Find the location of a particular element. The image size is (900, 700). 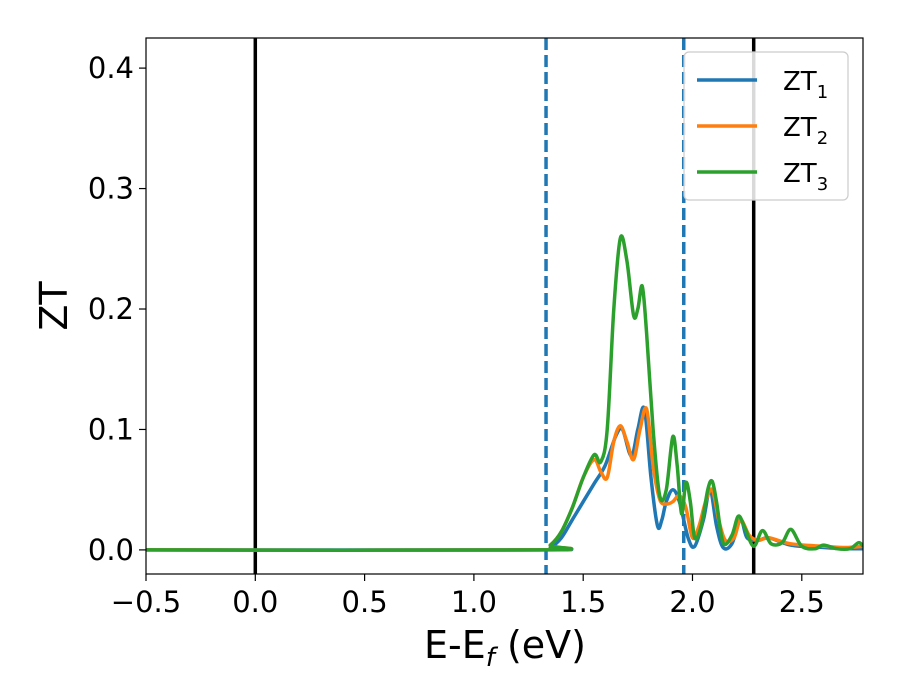

legend-box is located at coordinates (766, 126).